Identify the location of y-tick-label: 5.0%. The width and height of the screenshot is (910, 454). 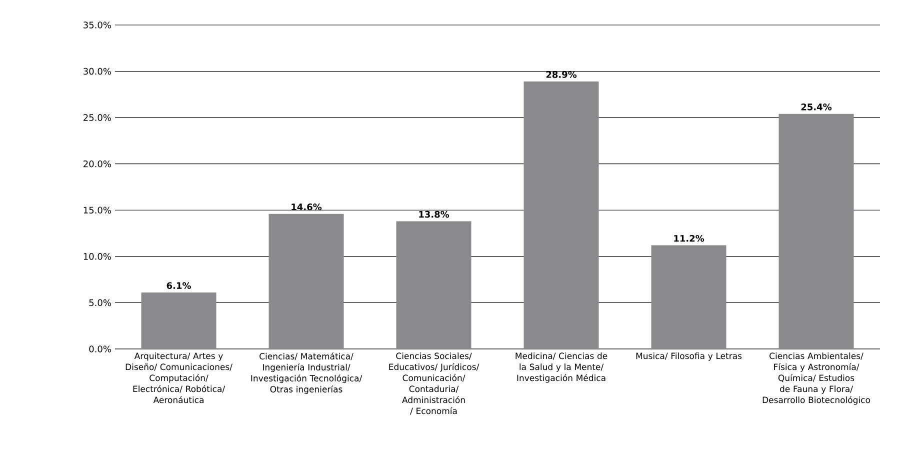
(100, 302).